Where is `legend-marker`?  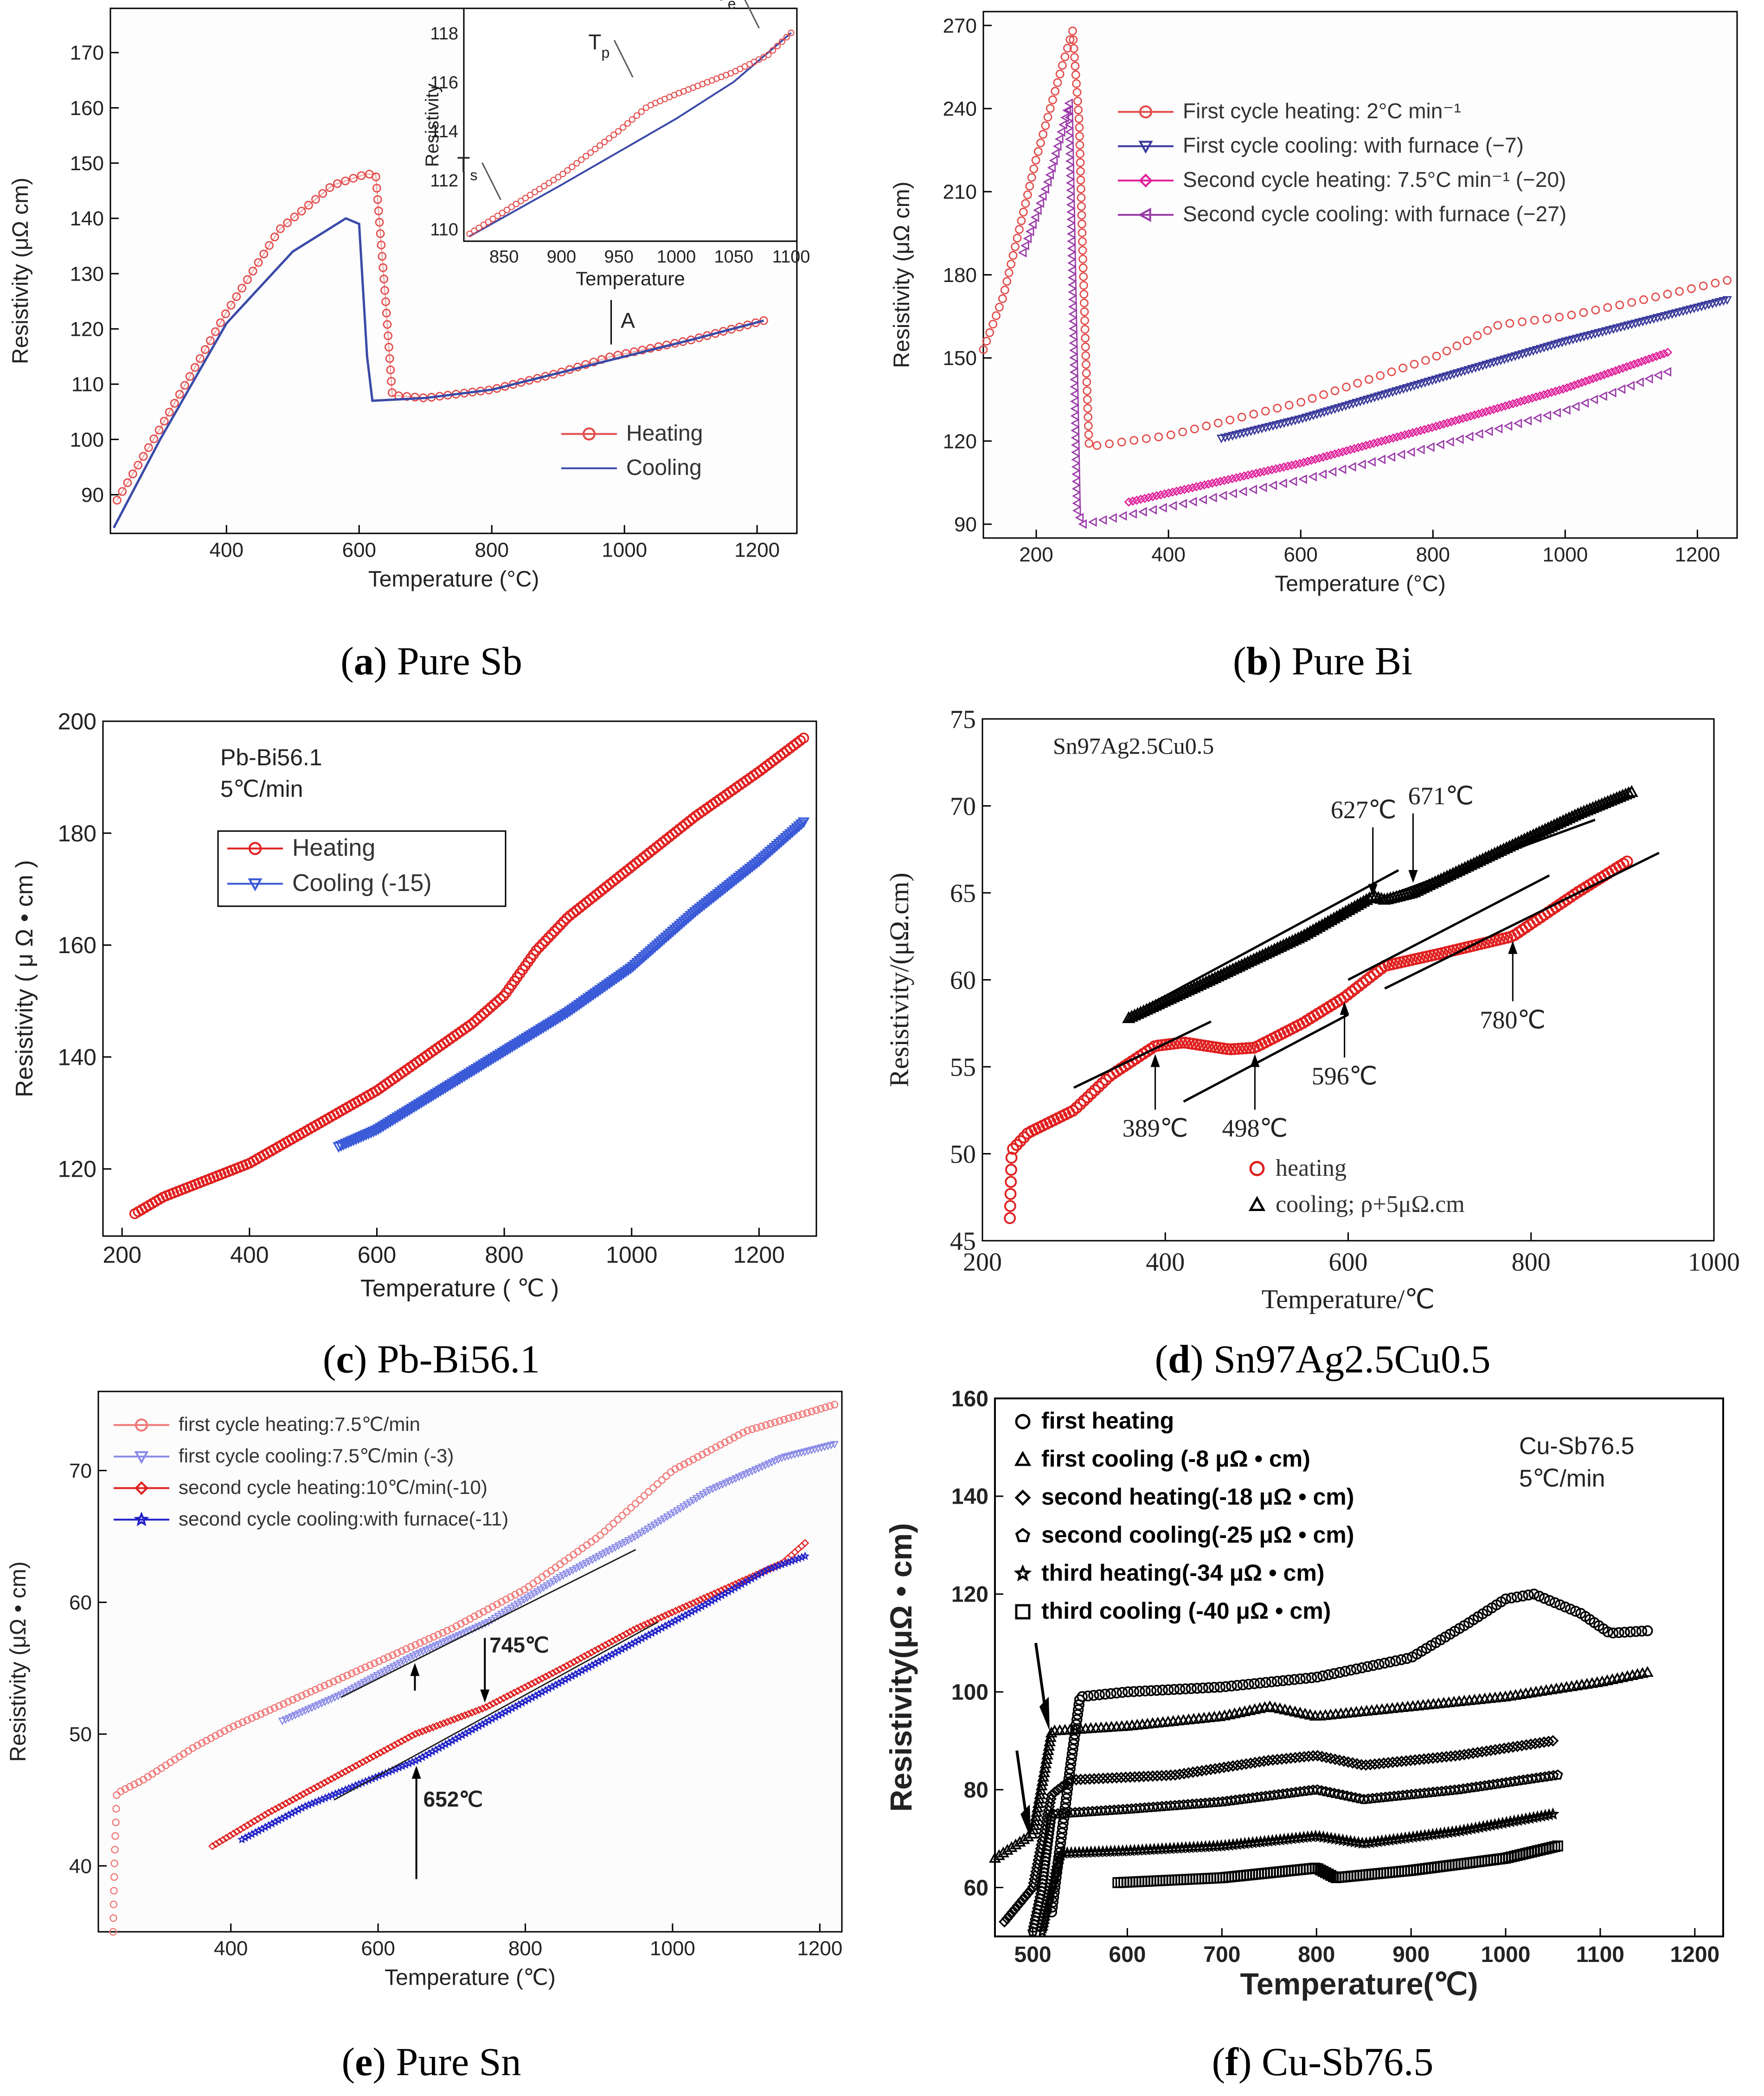 legend-marker is located at coordinates (1022, 1573).